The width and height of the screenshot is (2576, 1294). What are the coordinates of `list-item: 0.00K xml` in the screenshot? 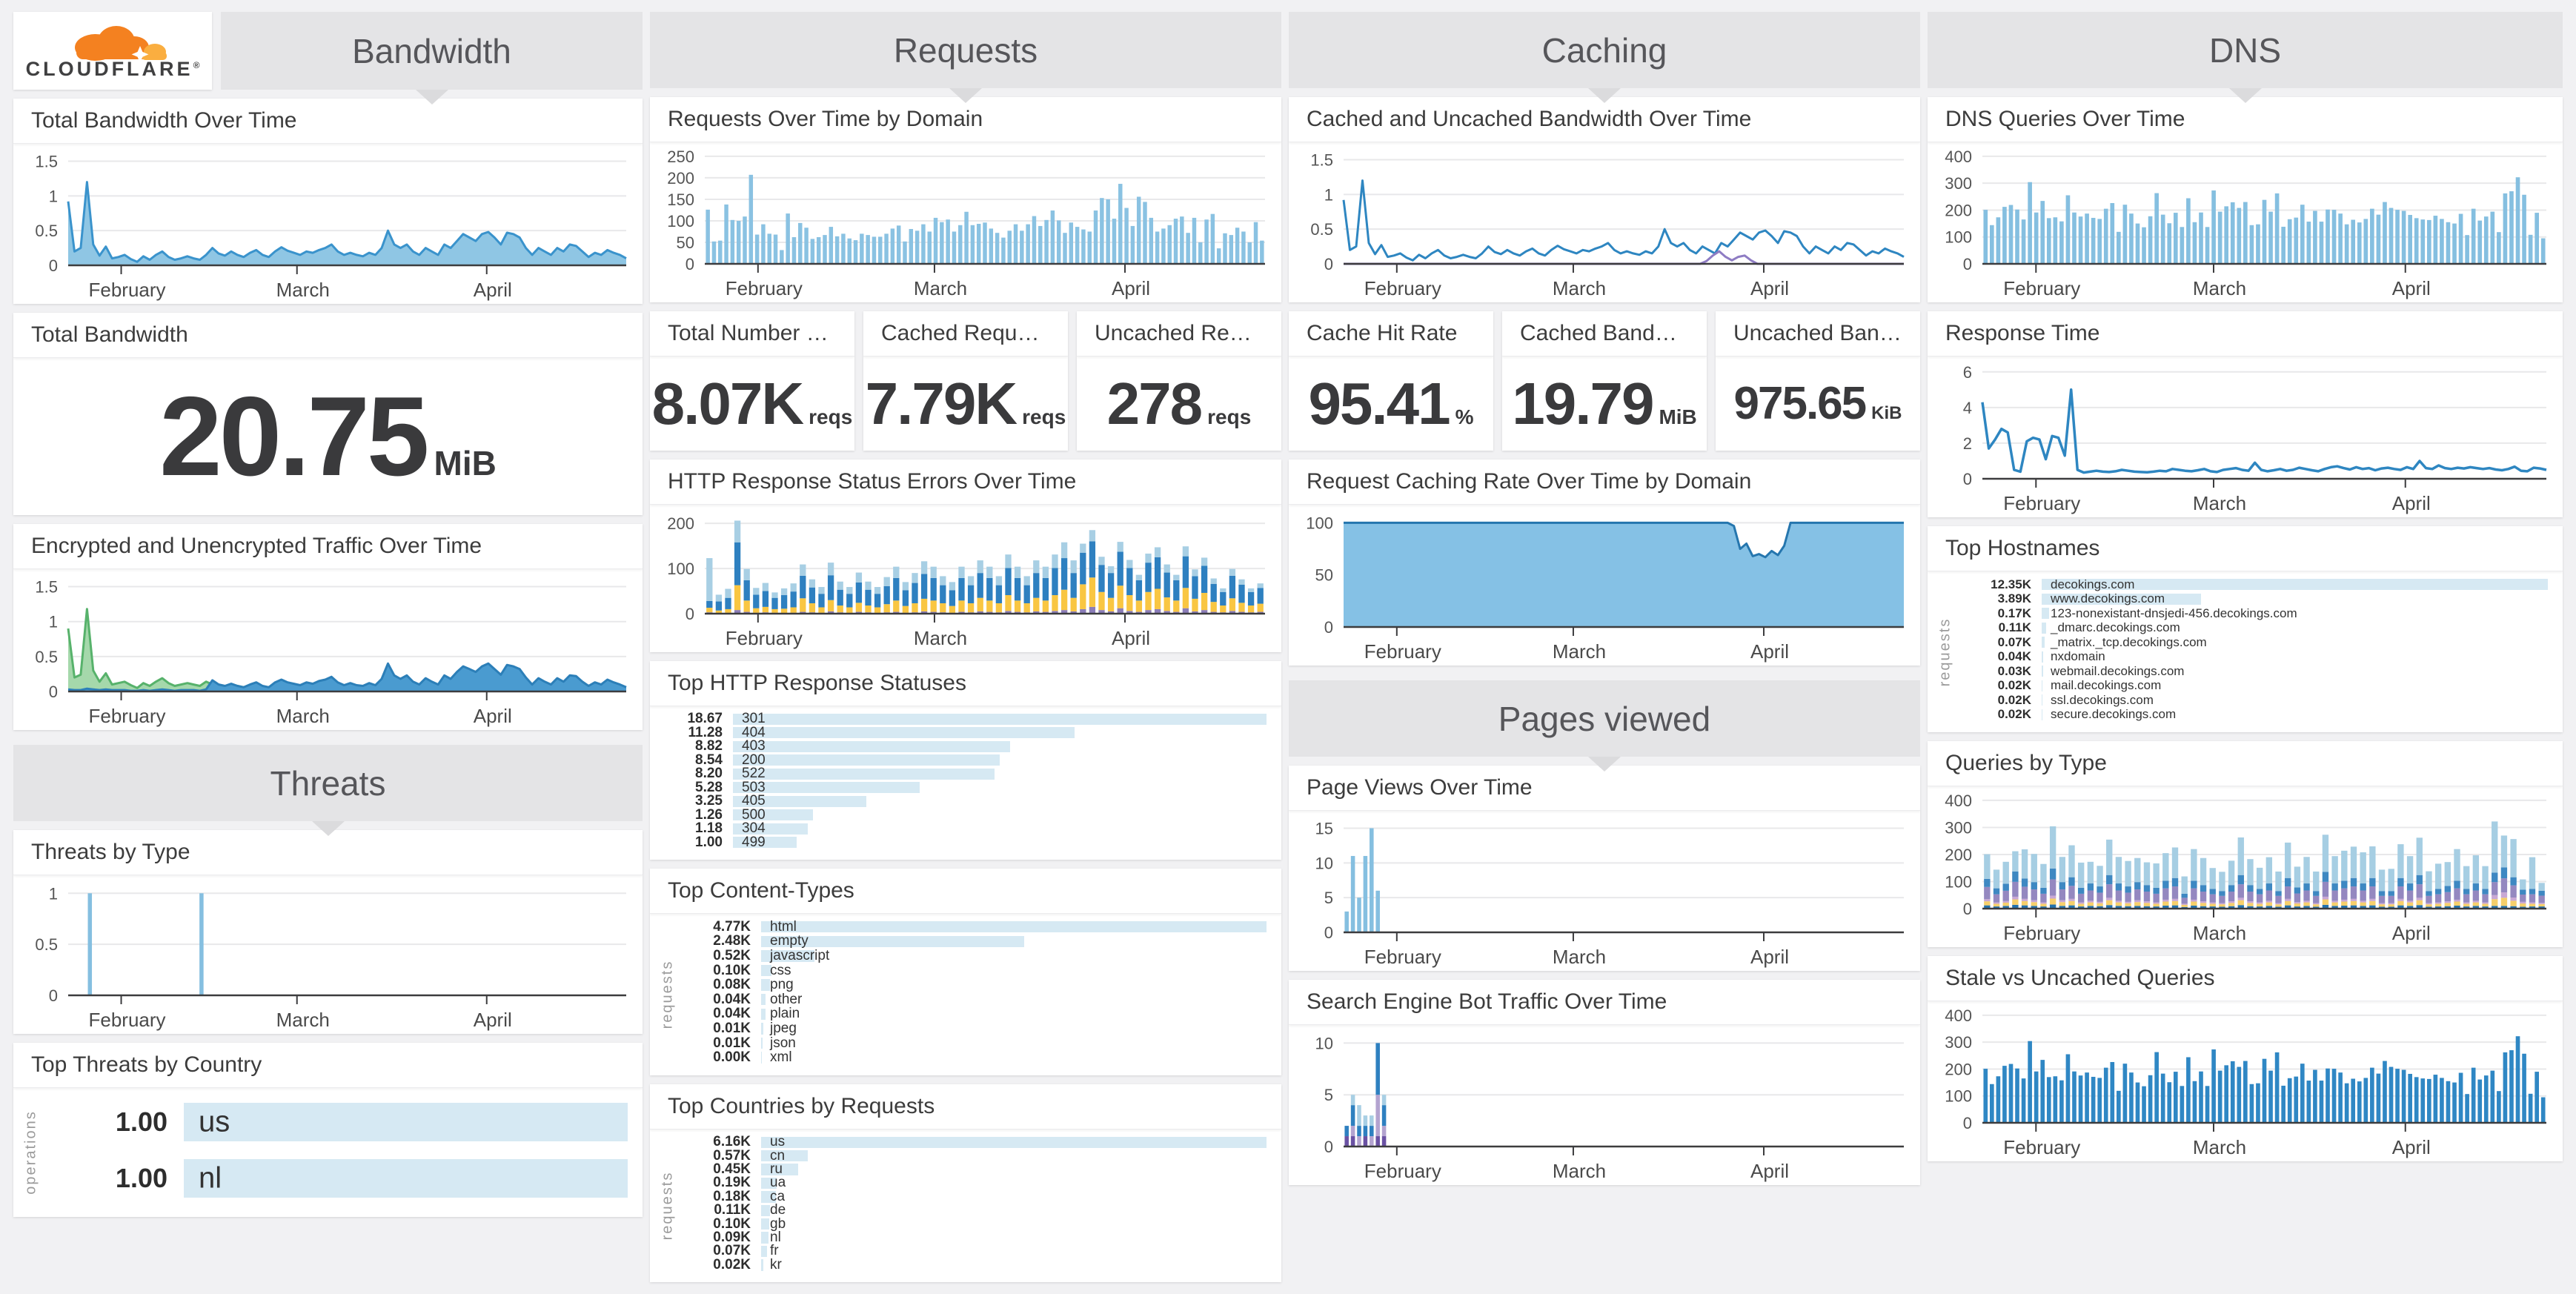 It's located at (752, 1057).